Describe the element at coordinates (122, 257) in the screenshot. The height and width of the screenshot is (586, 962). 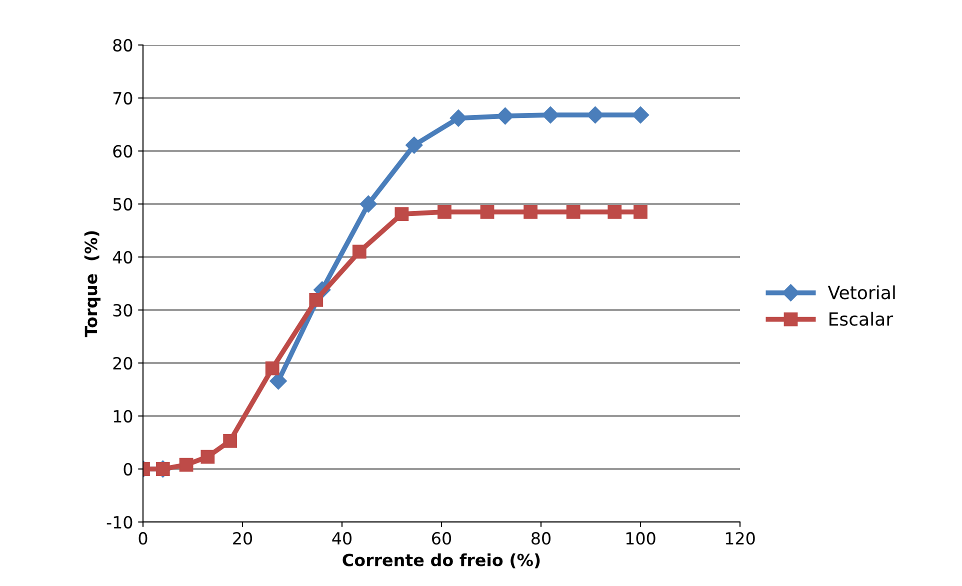
I see `y-tick-label: 40` at that location.